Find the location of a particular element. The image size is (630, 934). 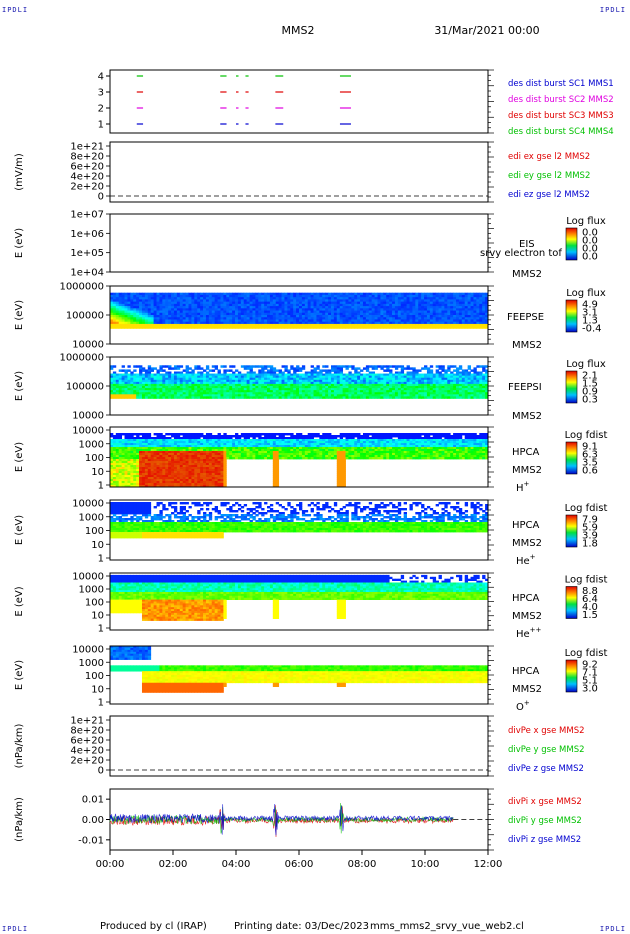

x-axis-tick-label: 06:00 is located at coordinates (299, 864).